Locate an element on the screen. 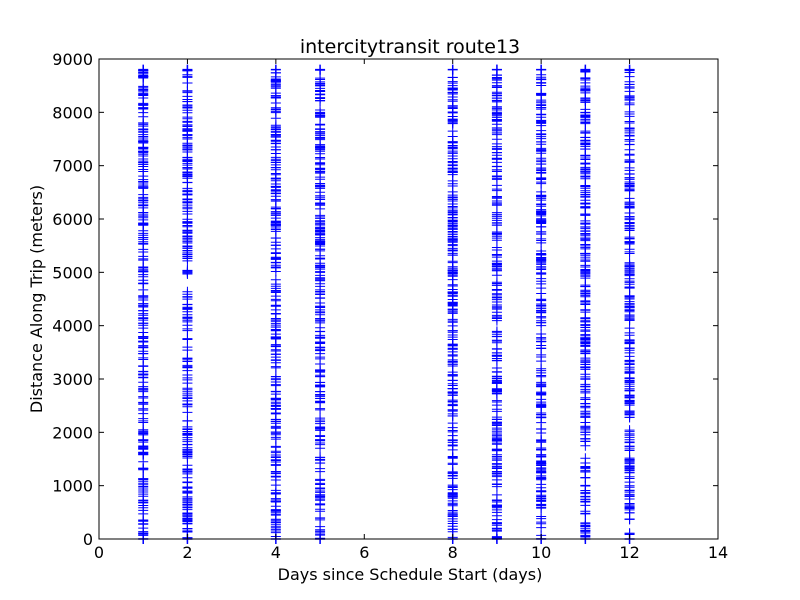 Image resolution: width=800 pixels, height=600 pixels. x-tick-label: 14 is located at coordinates (718, 552).